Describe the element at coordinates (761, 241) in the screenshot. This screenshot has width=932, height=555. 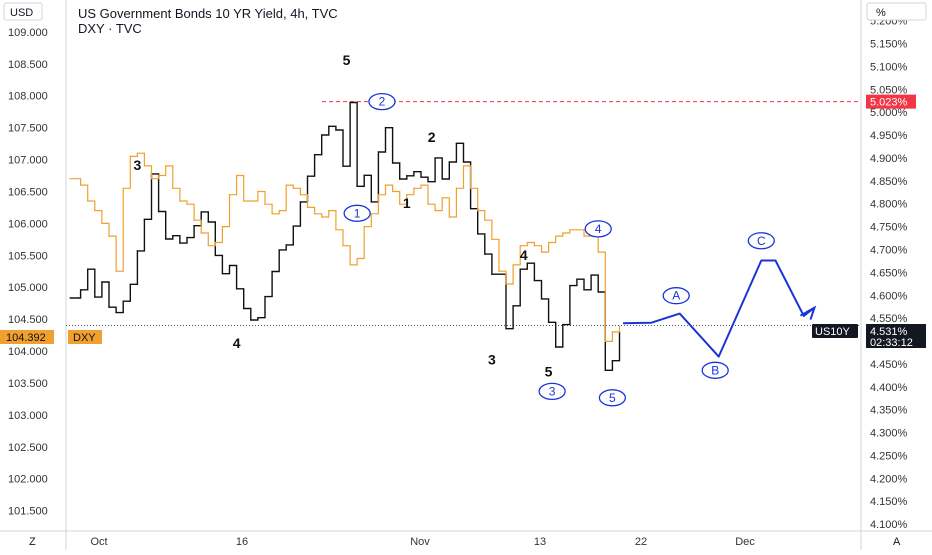
I see `wave-circle-C` at that location.